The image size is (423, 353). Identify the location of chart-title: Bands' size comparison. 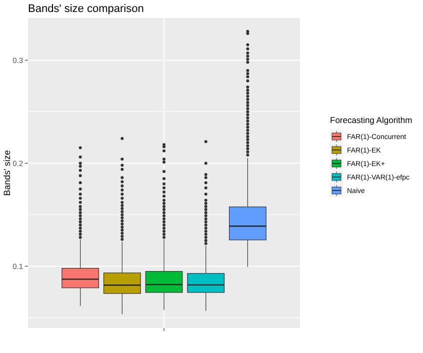
(86, 9).